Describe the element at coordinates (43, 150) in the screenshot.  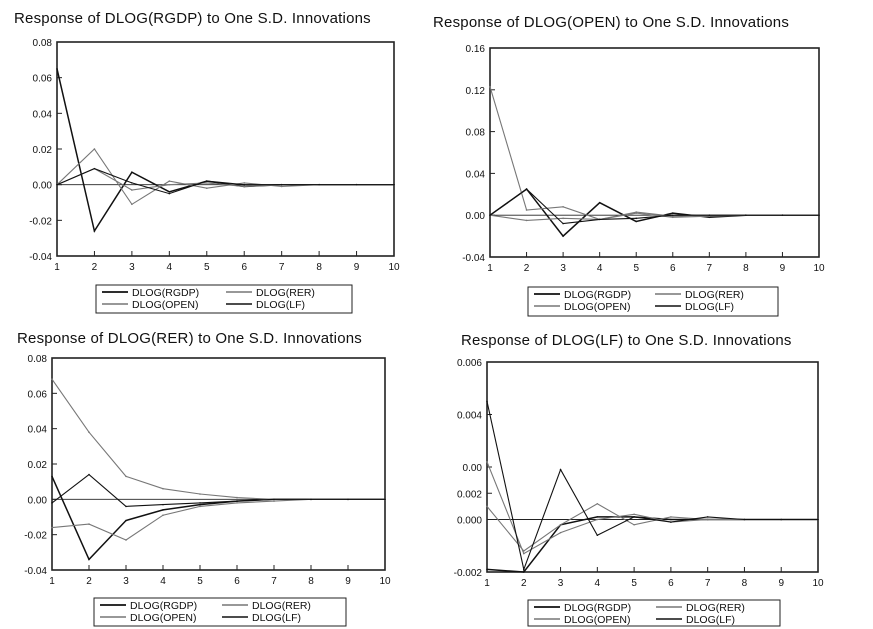
I see `y-tick-label: 0.02` at that location.